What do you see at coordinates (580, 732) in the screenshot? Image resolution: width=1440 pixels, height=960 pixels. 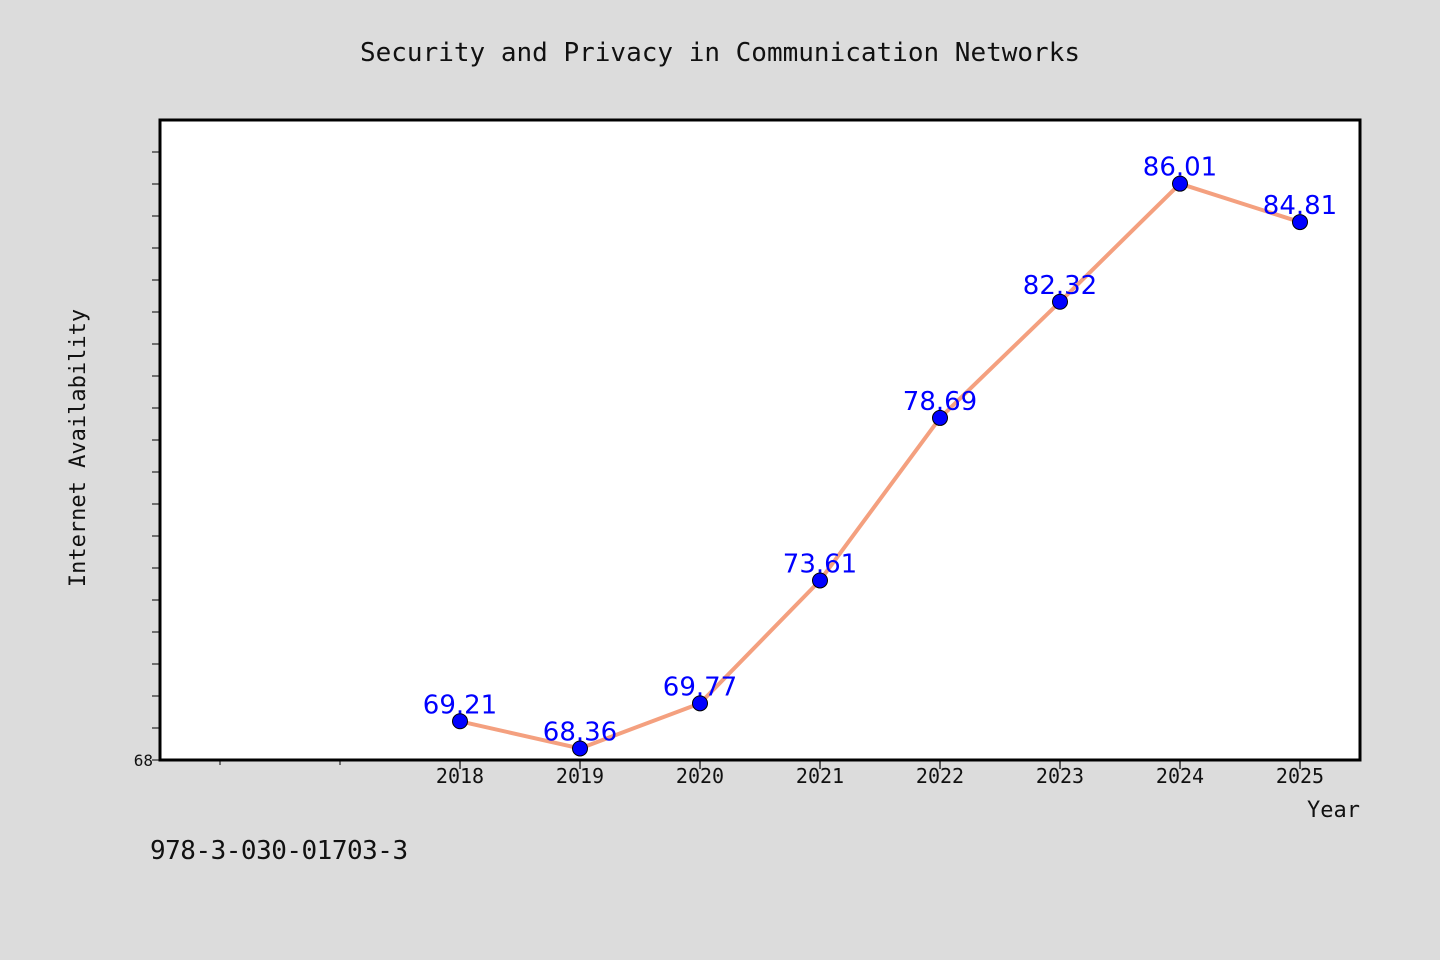 I see `data-label: 68.36` at bounding box center [580, 732].